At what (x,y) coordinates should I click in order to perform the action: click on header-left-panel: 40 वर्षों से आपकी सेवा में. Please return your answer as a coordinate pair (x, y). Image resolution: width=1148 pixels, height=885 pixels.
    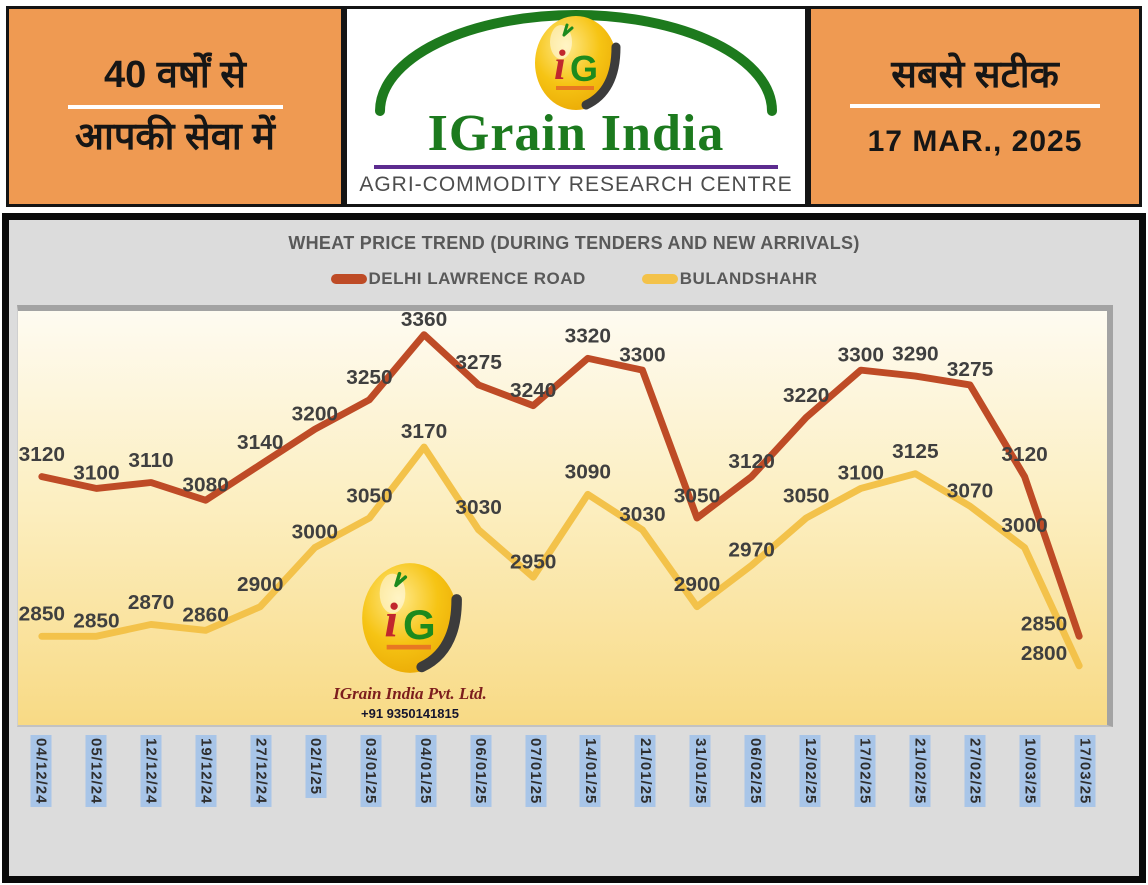
    Looking at the image, I should click on (175, 106).